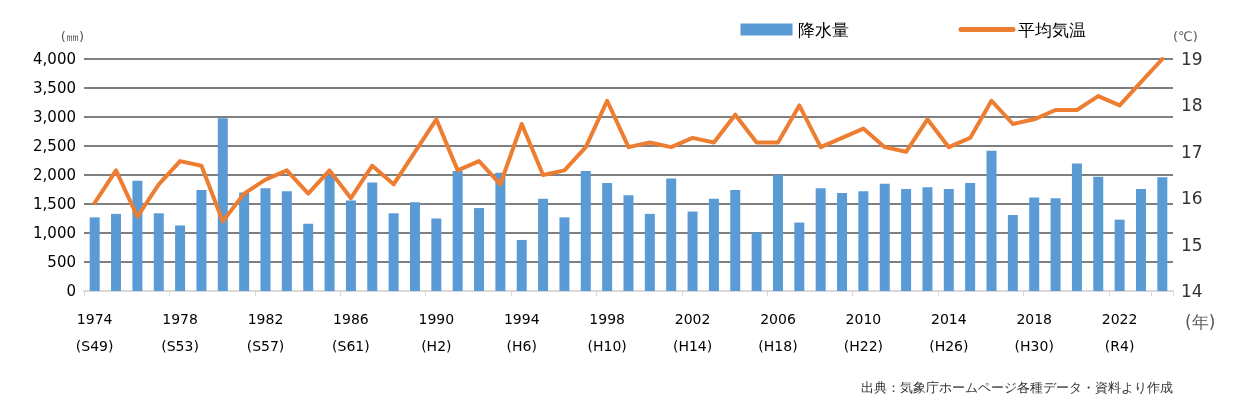  What do you see at coordinates (1192, 198) in the screenshot?
I see `y2-tick-label: 16` at bounding box center [1192, 198].